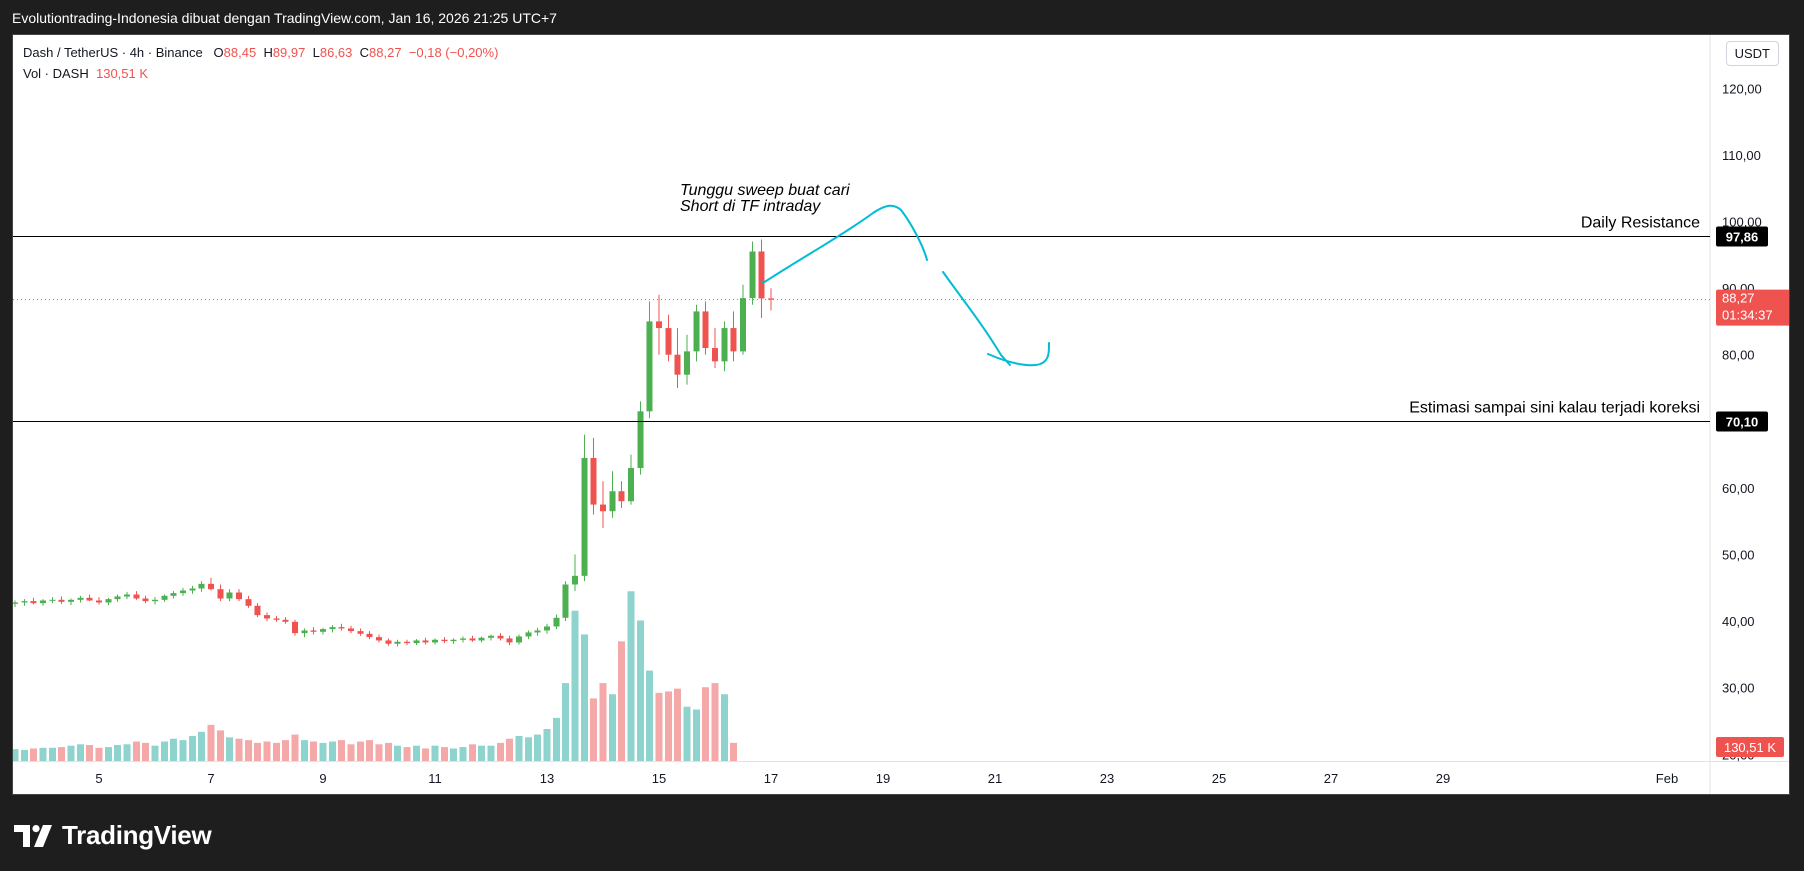 The width and height of the screenshot is (1804, 871). What do you see at coordinates (364, 52) in the screenshot?
I see `legend-close-label: C` at bounding box center [364, 52].